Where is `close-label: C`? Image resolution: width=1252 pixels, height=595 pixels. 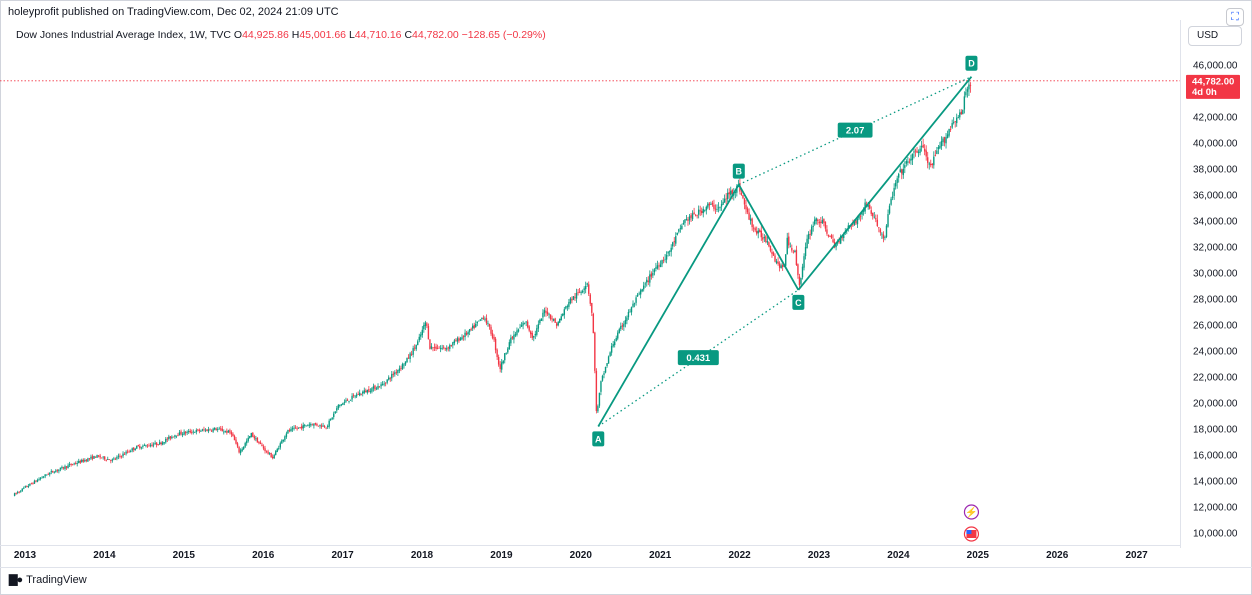
close-label: C is located at coordinates (408, 35).